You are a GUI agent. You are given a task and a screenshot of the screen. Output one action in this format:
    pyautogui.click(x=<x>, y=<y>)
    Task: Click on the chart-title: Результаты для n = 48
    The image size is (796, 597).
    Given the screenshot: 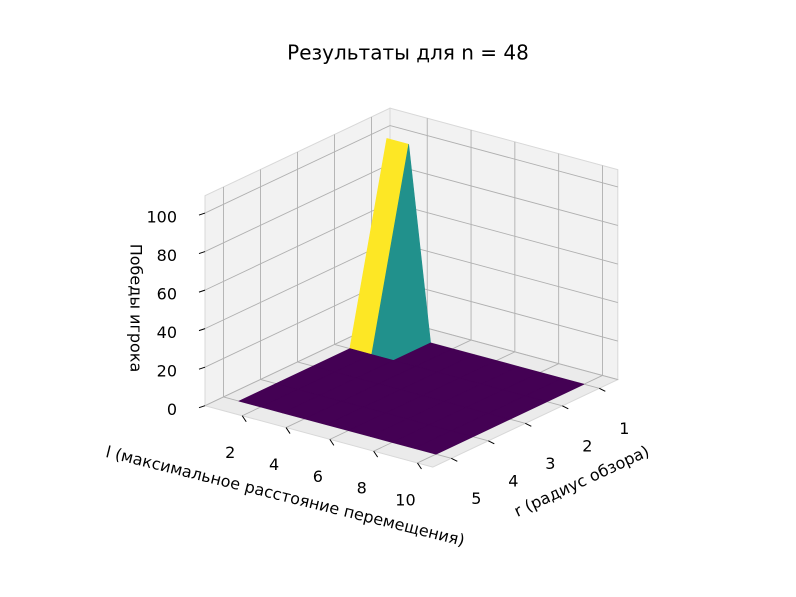 What is the action you would take?
    pyautogui.click(x=408, y=53)
    